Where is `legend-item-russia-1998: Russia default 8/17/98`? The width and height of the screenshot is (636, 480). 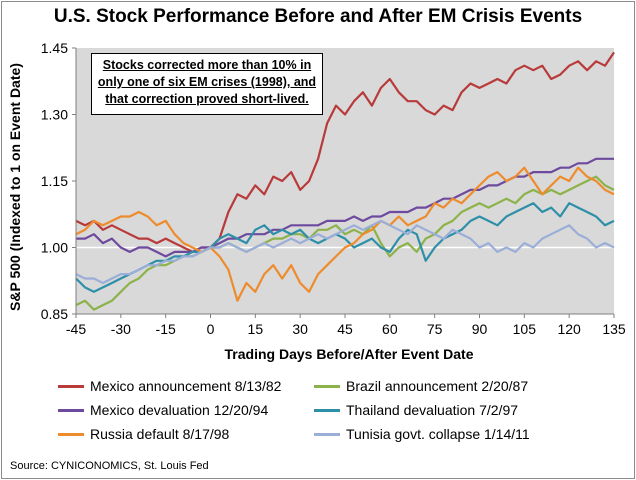
legend-item-russia-1998: Russia default 8/17/98 is located at coordinates (143, 434).